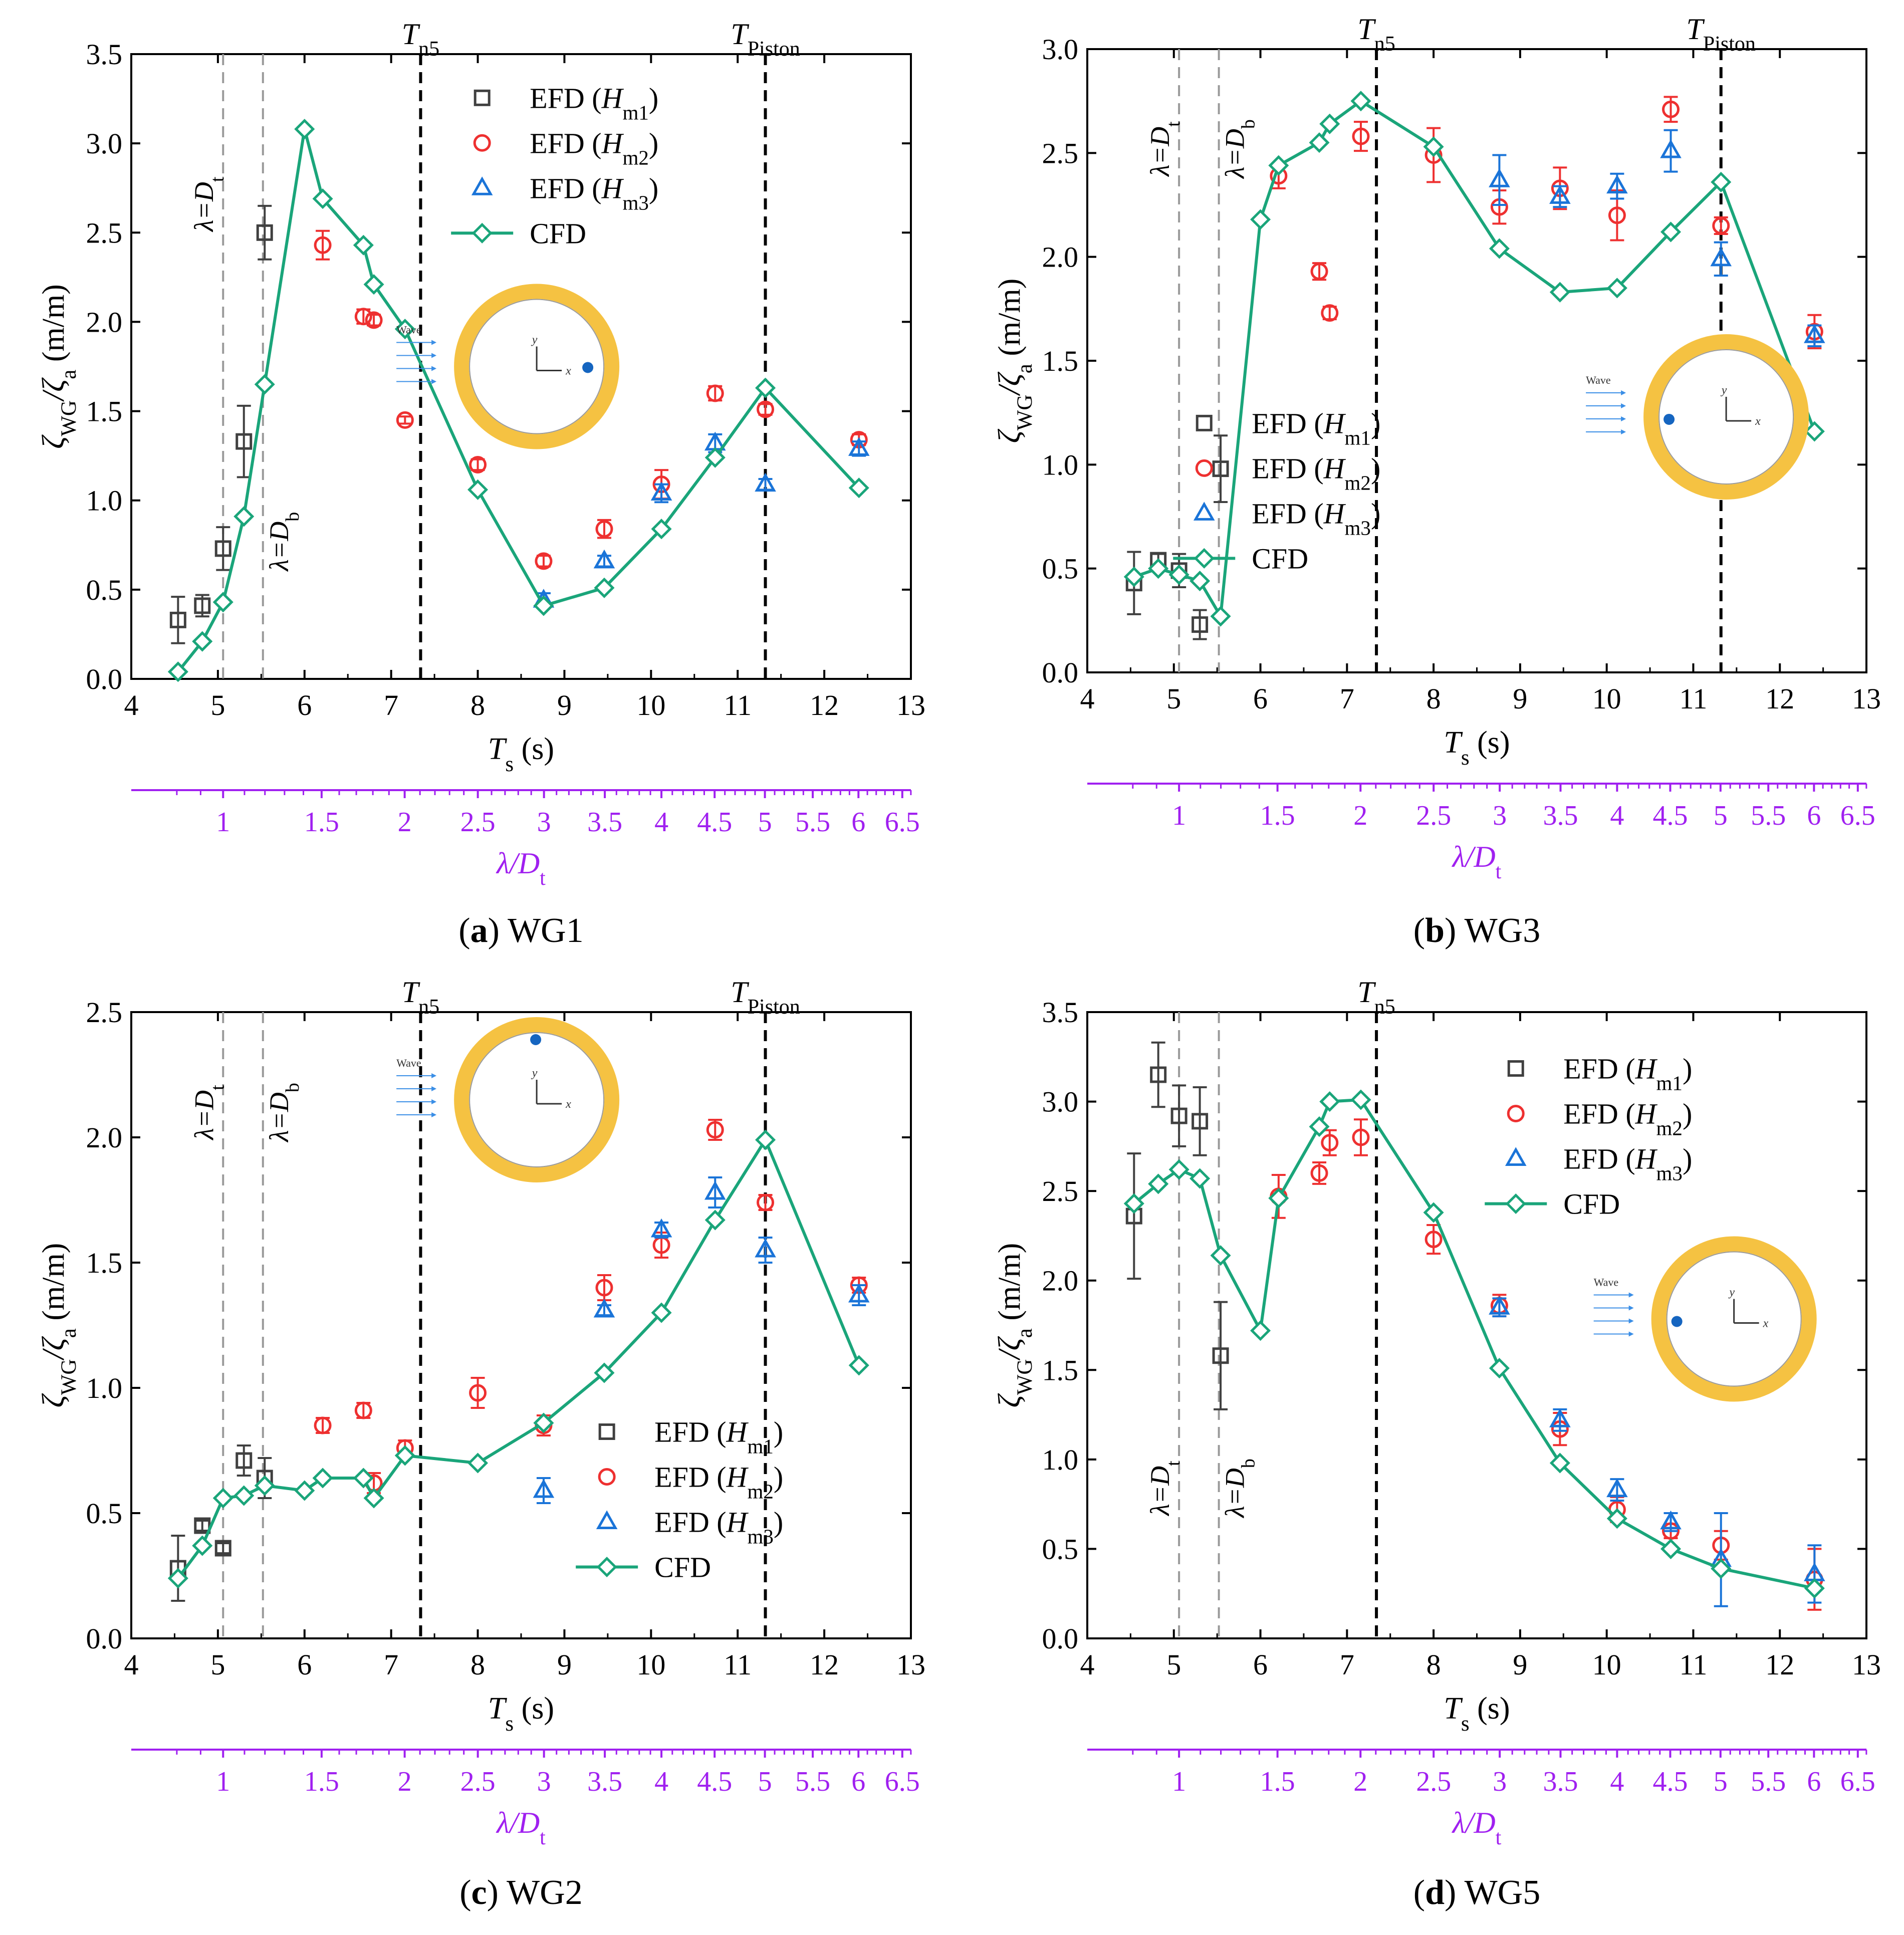 The width and height of the screenshot is (1904, 1935). I want to click on legend: EFD (Hm1)EFD (Hm2)EFD (Hm3)CFD, so click(680, 1500).